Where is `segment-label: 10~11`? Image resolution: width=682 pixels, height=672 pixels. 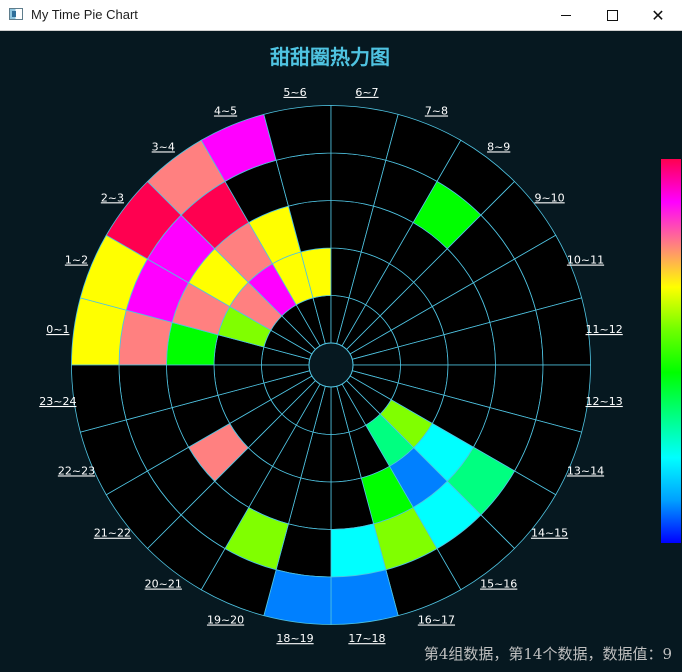 segment-label: 10~11 is located at coordinates (585, 260).